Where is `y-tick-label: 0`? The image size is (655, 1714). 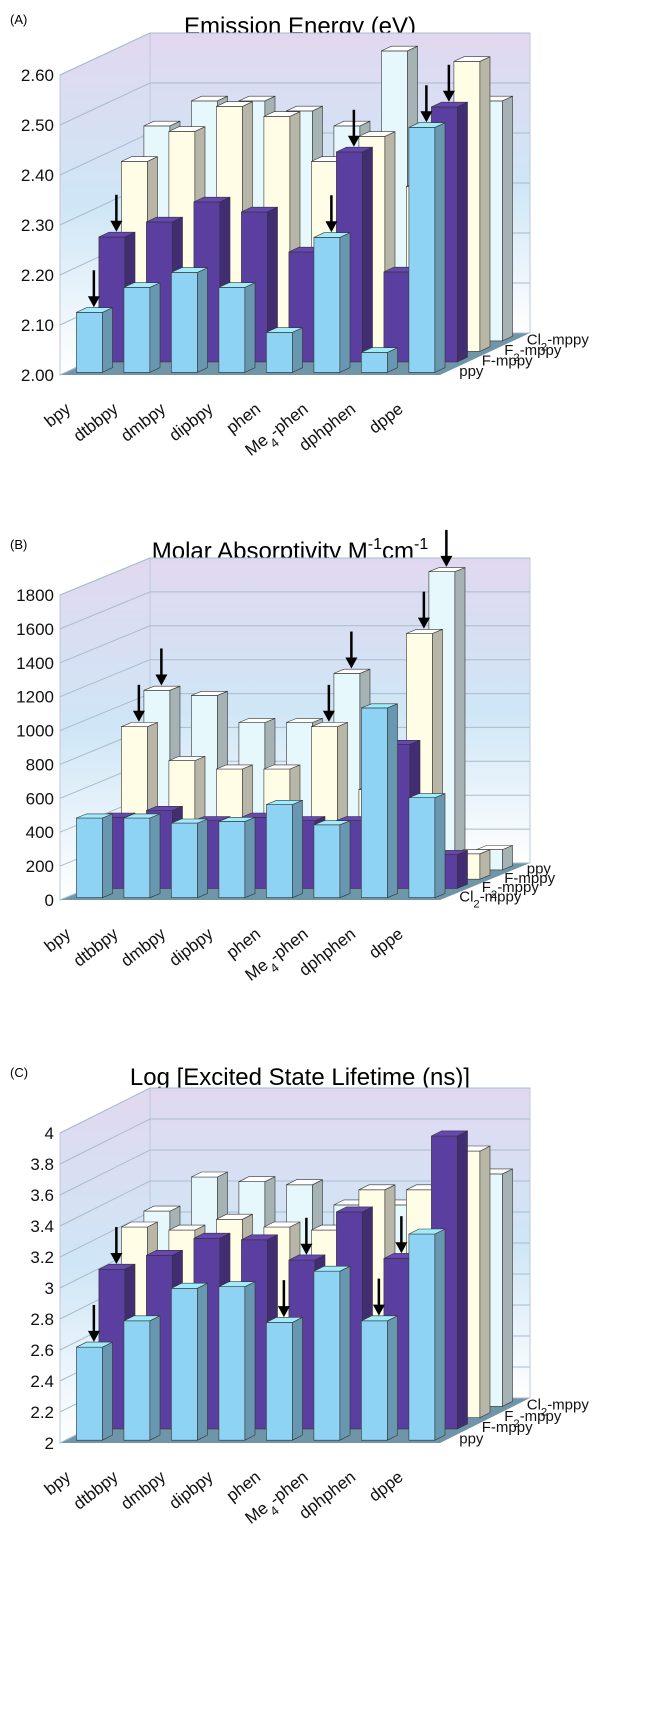 y-tick-label: 0 is located at coordinates (49, 900).